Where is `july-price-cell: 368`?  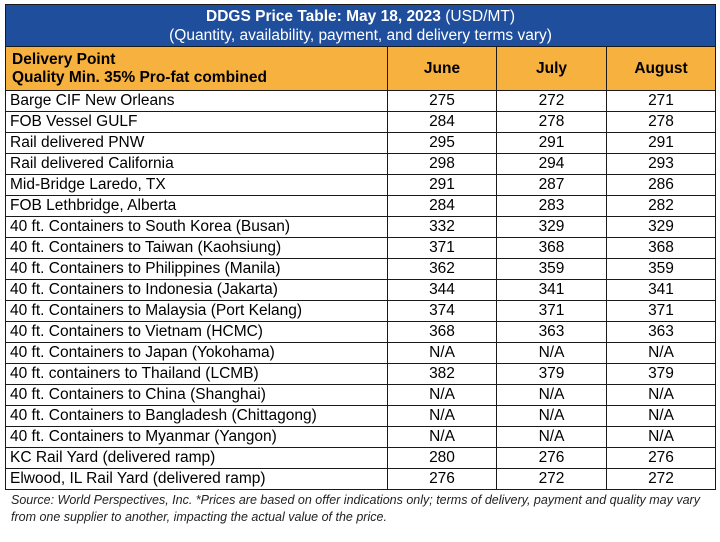
july-price-cell: 368 is located at coordinates (551, 248).